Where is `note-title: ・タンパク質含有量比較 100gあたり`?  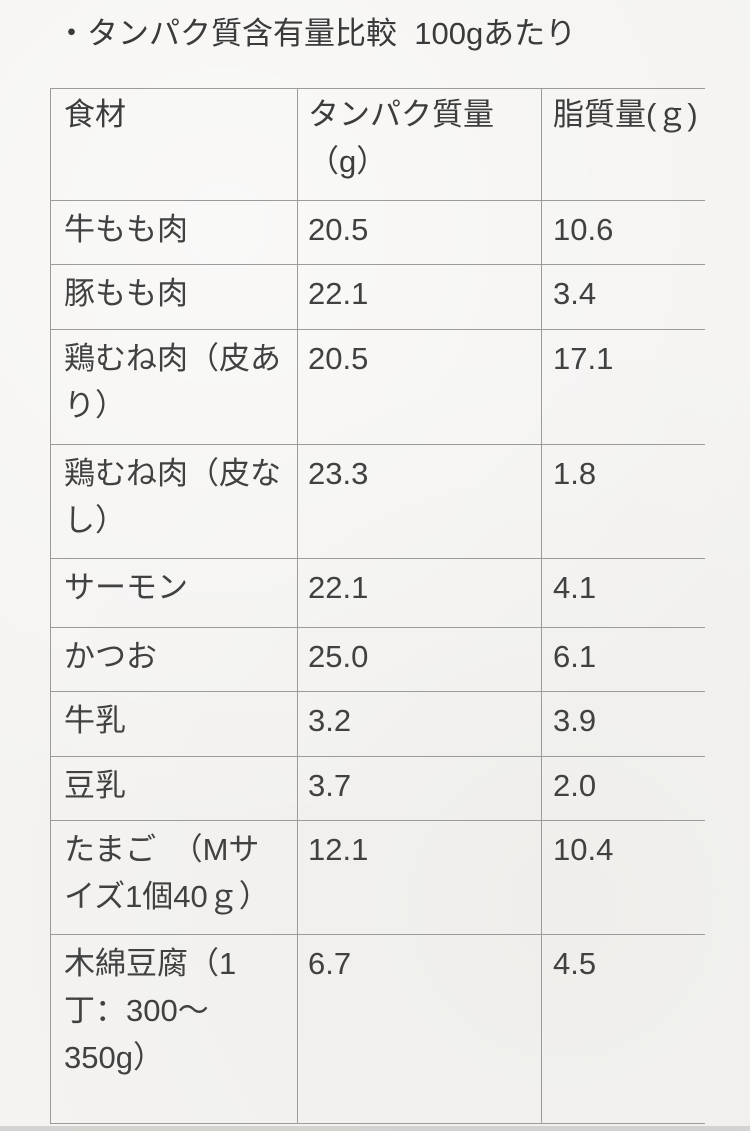
note-title: ・タンパク質含有量比較 100gあたり is located at coordinates (316, 33).